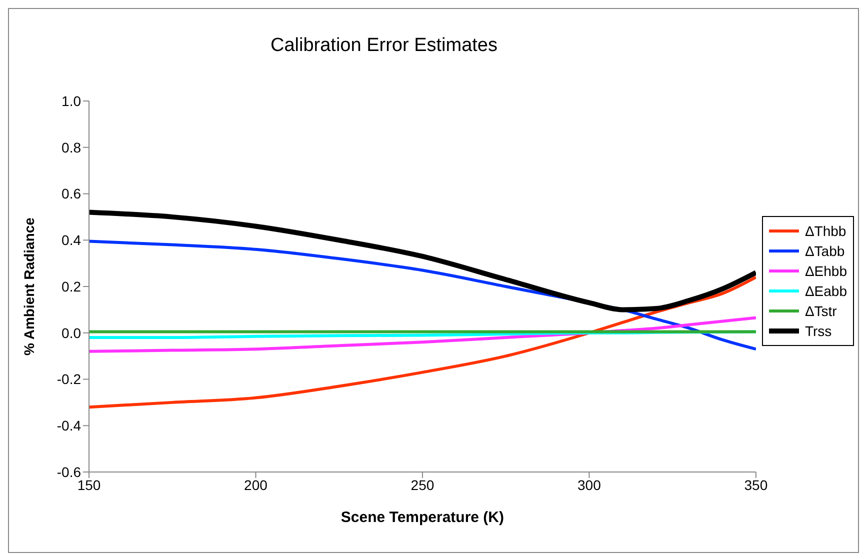  What do you see at coordinates (72, 240) in the screenshot?
I see `y-tick-label: 0.4` at bounding box center [72, 240].